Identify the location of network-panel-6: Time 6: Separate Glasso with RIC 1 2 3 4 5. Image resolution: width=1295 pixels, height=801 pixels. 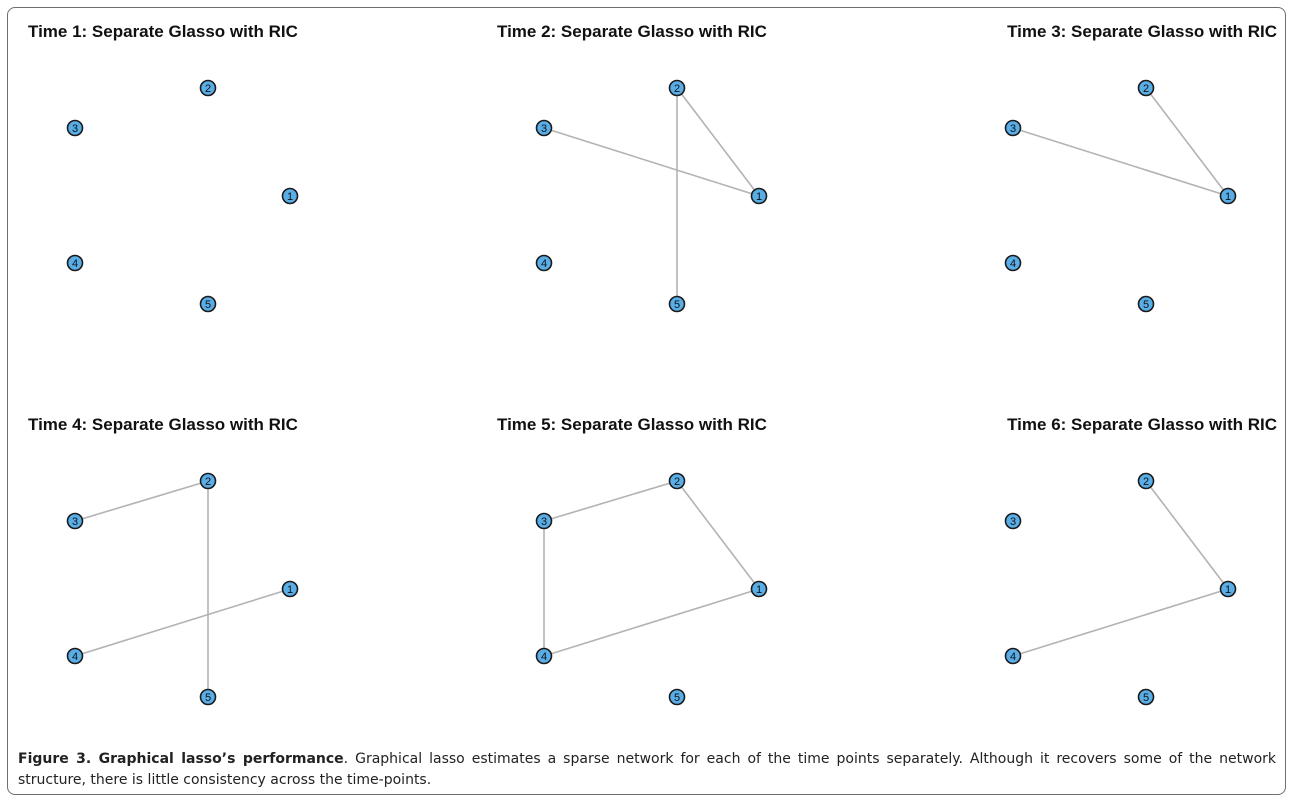
(1130, 600).